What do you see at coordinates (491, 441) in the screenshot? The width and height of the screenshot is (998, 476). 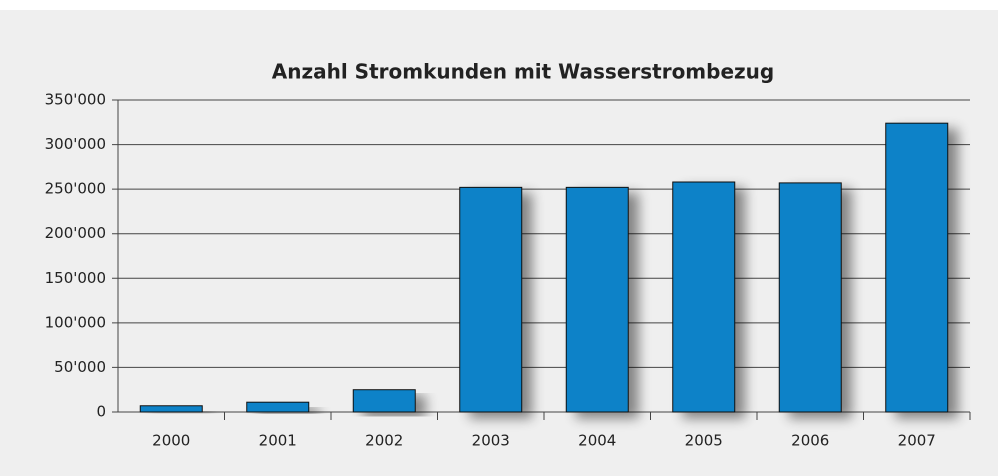 I see `x-tick-label: 2003` at bounding box center [491, 441].